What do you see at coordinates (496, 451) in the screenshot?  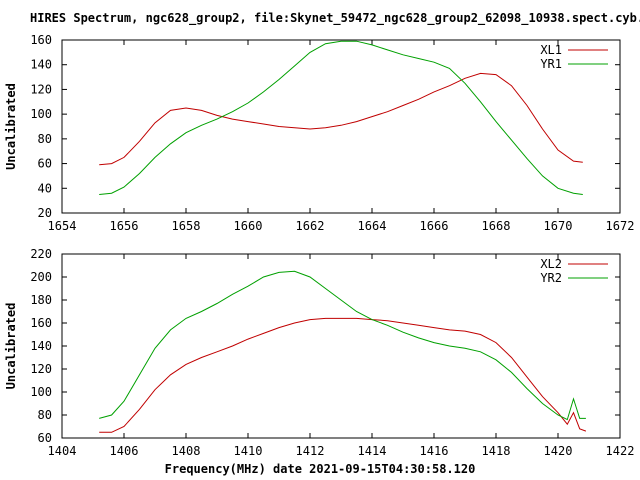 I see `x-tick-label: 1418` at bounding box center [496, 451].